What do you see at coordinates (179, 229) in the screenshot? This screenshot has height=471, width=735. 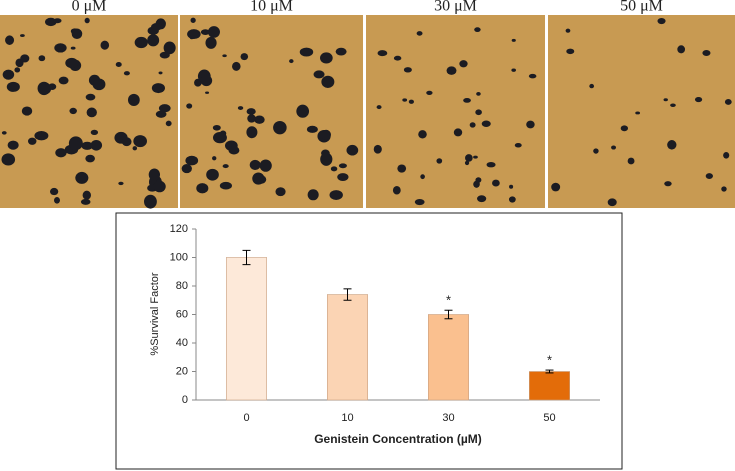 I see `y-tick-label: 120` at bounding box center [179, 229].